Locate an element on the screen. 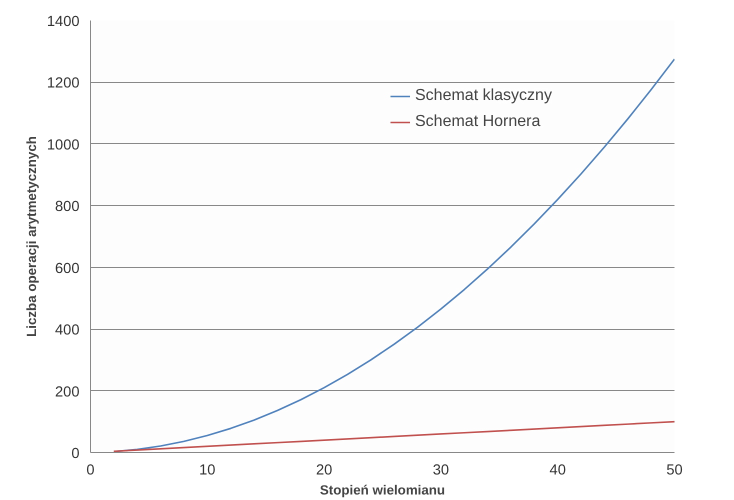  x-tick-label: 30 is located at coordinates (441, 470).